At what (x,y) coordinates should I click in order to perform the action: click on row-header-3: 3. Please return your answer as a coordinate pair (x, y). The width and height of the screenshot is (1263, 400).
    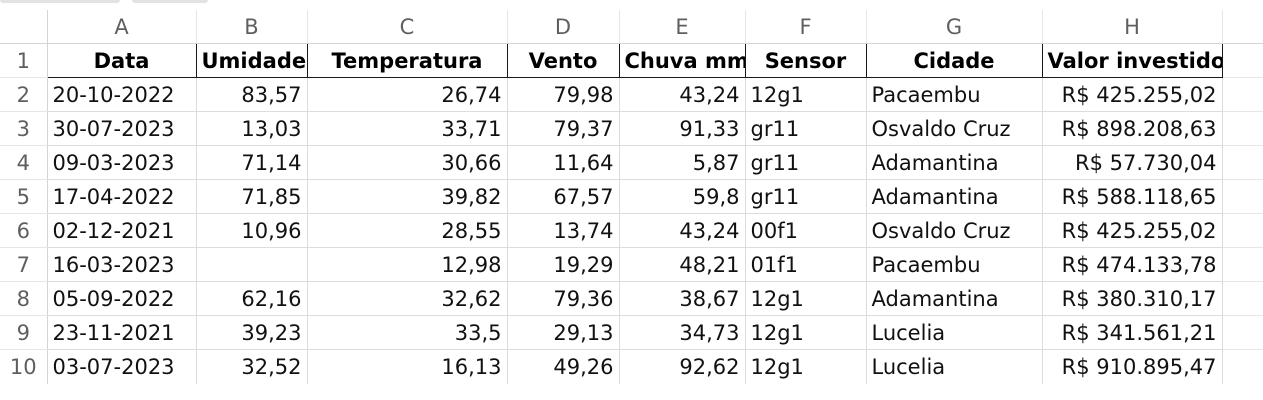
    Looking at the image, I should click on (24, 128).